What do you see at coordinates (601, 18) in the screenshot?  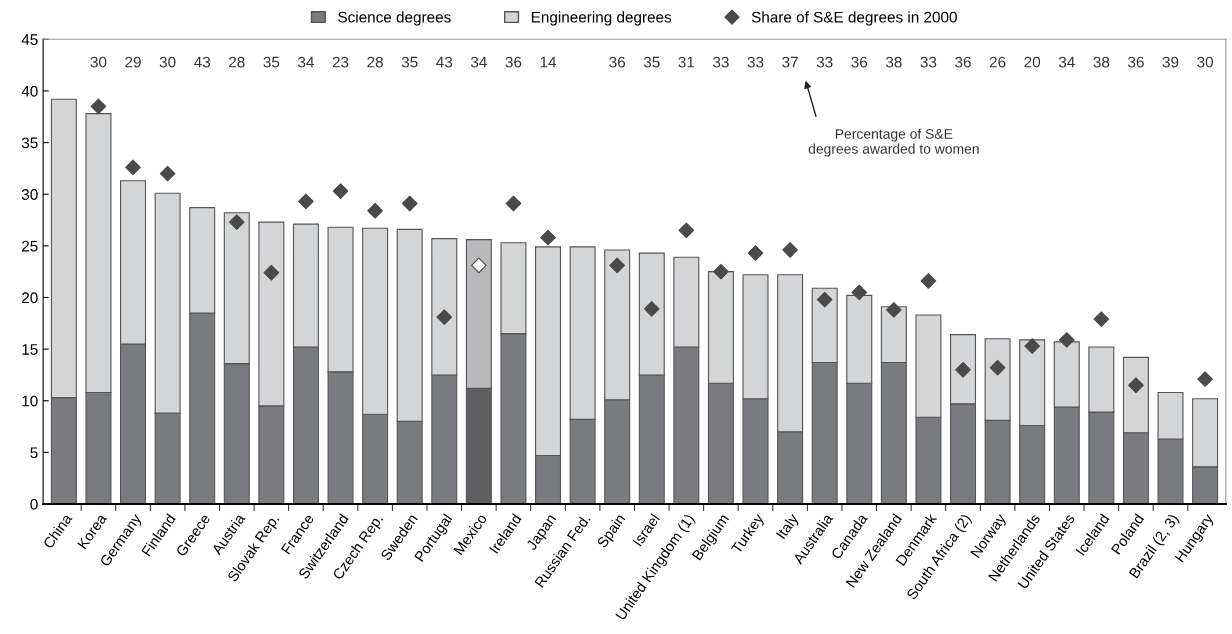 I see `legend-label: Engineering degrees` at bounding box center [601, 18].